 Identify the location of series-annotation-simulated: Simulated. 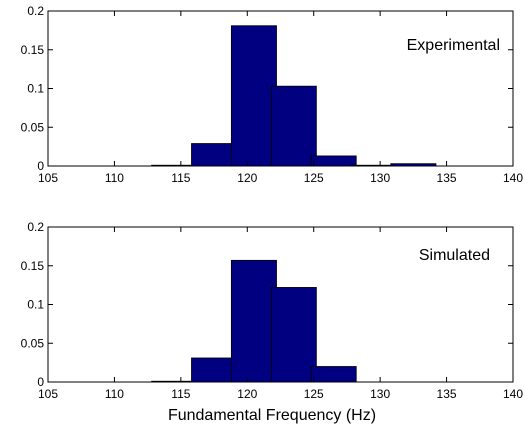
(454, 255).